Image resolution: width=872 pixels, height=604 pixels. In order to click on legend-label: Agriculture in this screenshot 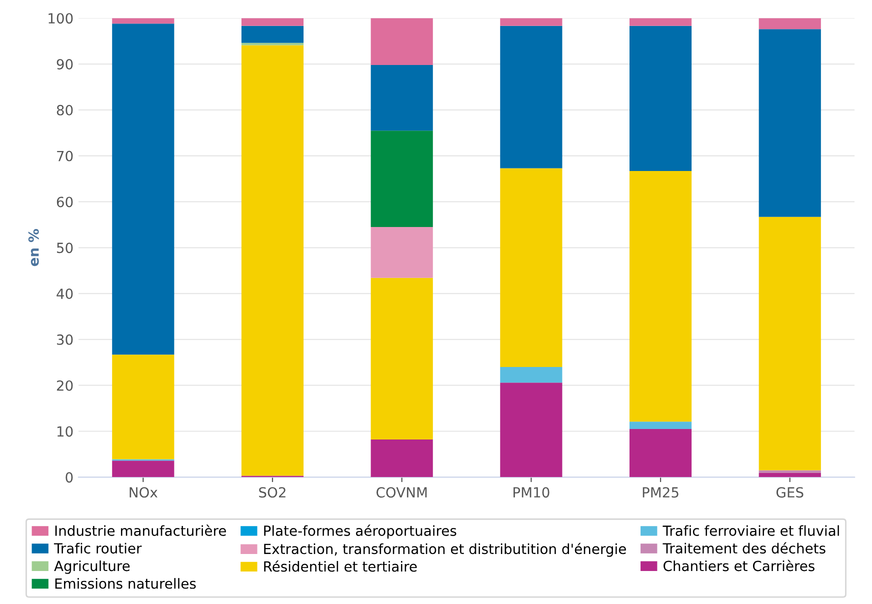, I will do `click(92, 567)`.